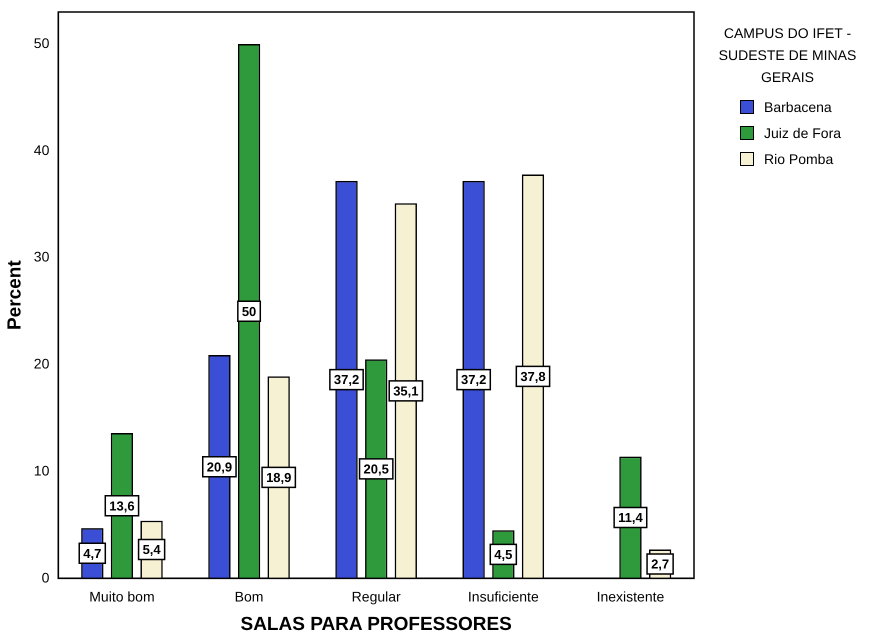  Describe the element at coordinates (279, 477) in the screenshot. I see `data-label: 18,9` at that location.